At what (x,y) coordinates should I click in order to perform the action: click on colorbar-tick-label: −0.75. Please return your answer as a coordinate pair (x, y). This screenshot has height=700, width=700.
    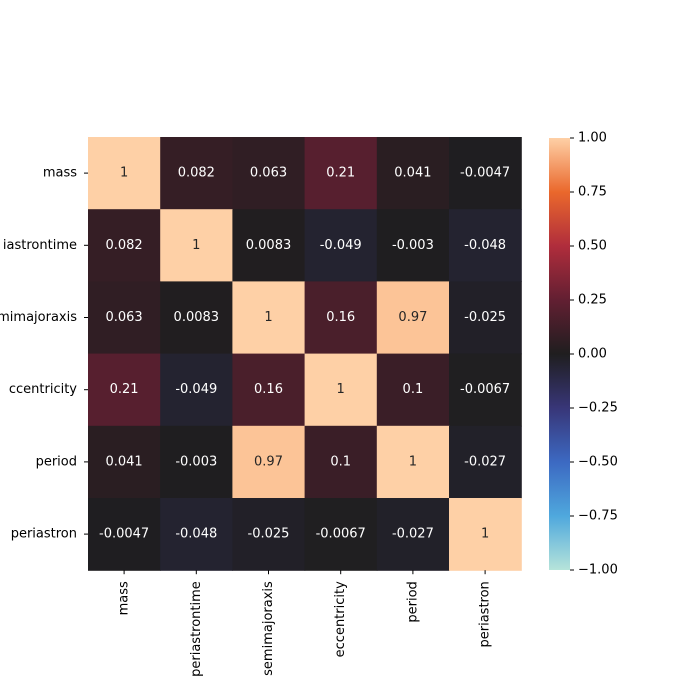
    Looking at the image, I should click on (598, 516).